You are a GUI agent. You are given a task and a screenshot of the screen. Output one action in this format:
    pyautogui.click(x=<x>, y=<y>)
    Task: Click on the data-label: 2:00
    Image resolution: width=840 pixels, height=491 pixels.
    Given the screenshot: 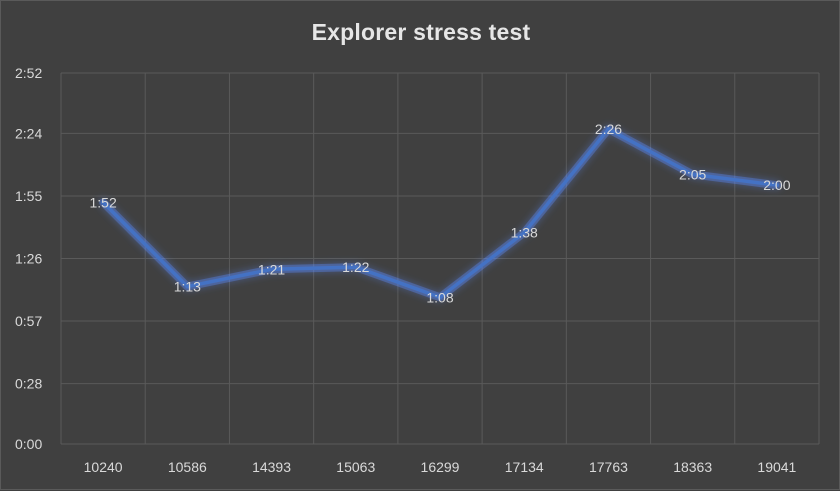 What is the action you would take?
    pyautogui.click(x=776, y=185)
    